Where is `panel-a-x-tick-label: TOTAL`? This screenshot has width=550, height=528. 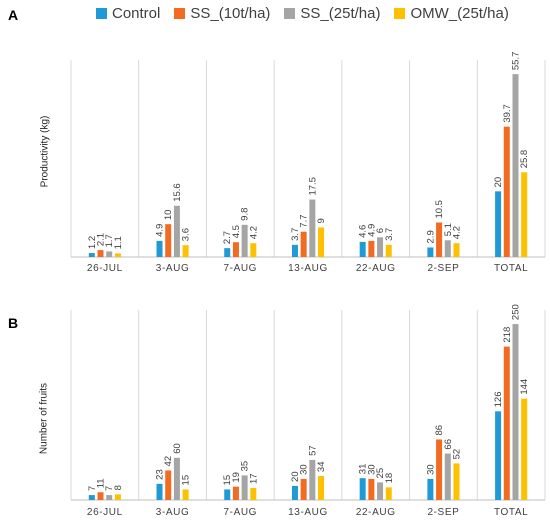 panel-a-x-tick-label: TOTAL is located at coordinates (511, 268).